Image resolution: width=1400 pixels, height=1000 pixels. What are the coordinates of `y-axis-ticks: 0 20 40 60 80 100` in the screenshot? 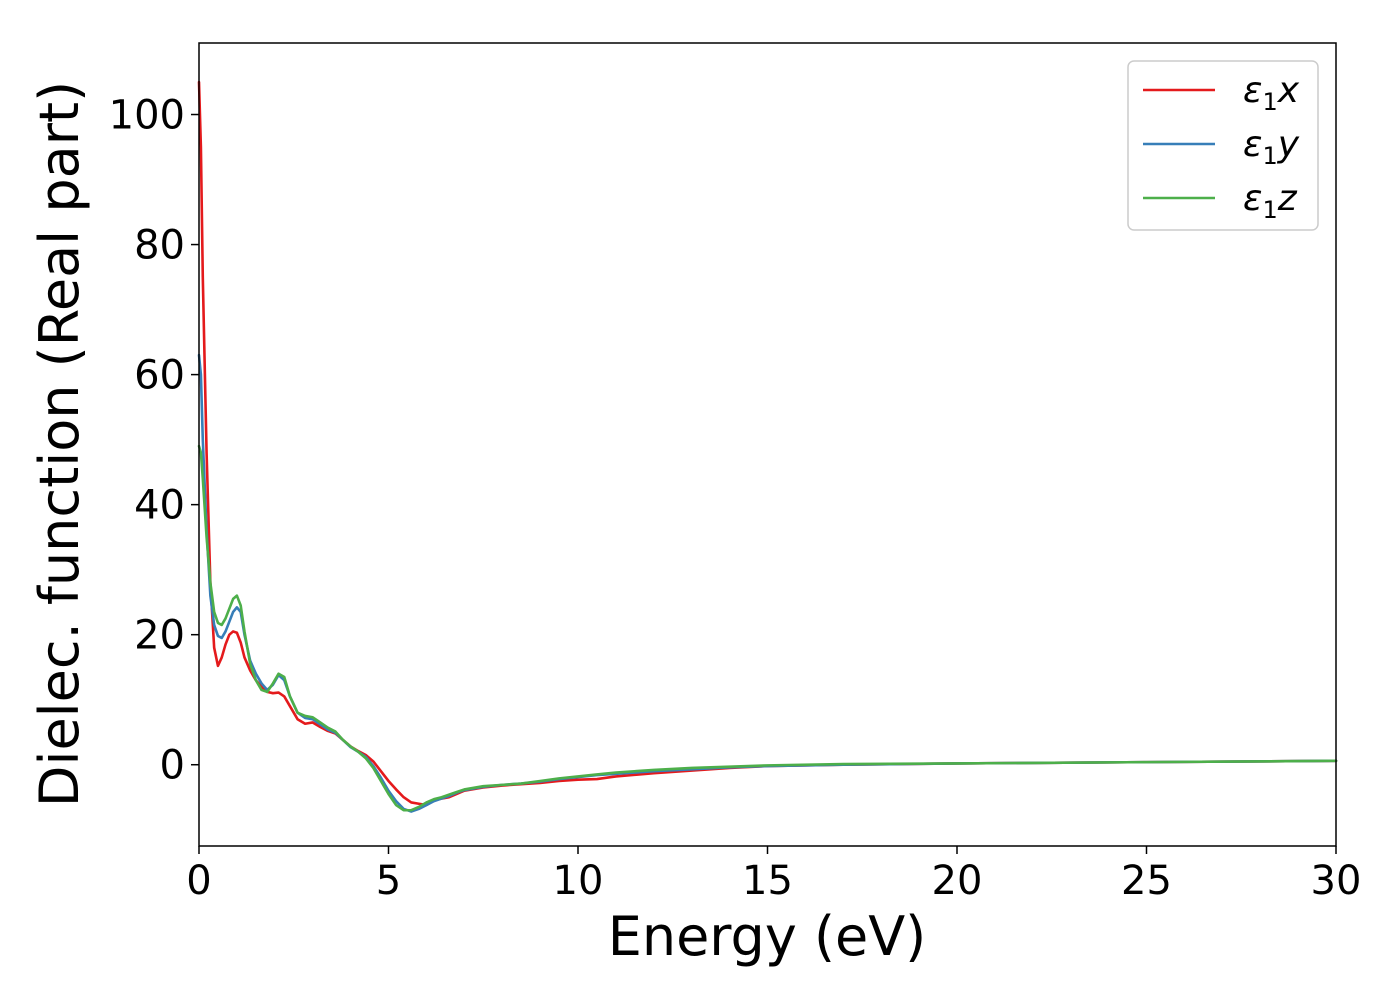 It's located at (154, 441).